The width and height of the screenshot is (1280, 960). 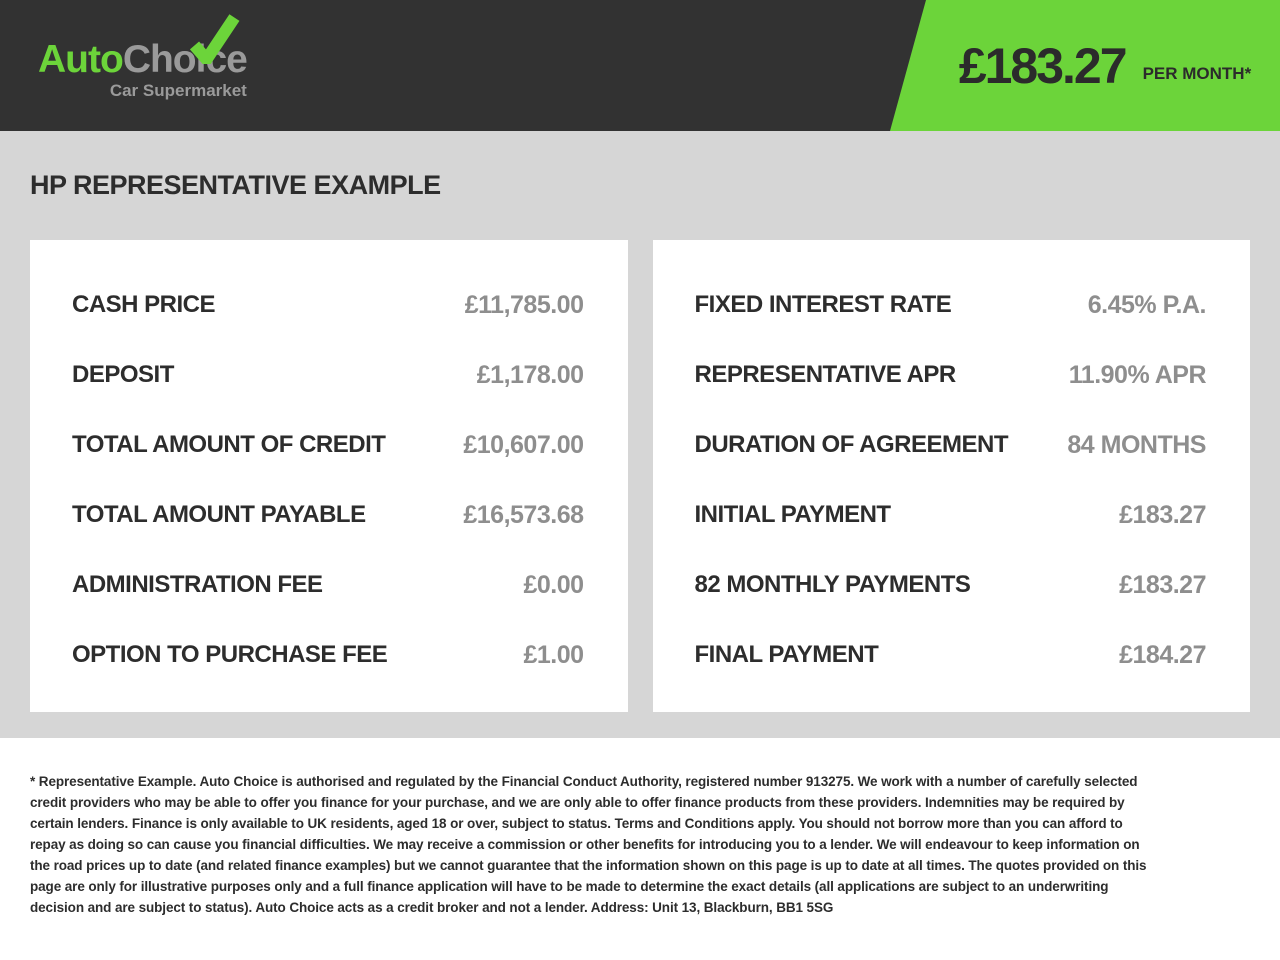 I want to click on finance-row: TOTAL AMOUNT OF CREDIT £10,607.00, so click(x=328, y=445).